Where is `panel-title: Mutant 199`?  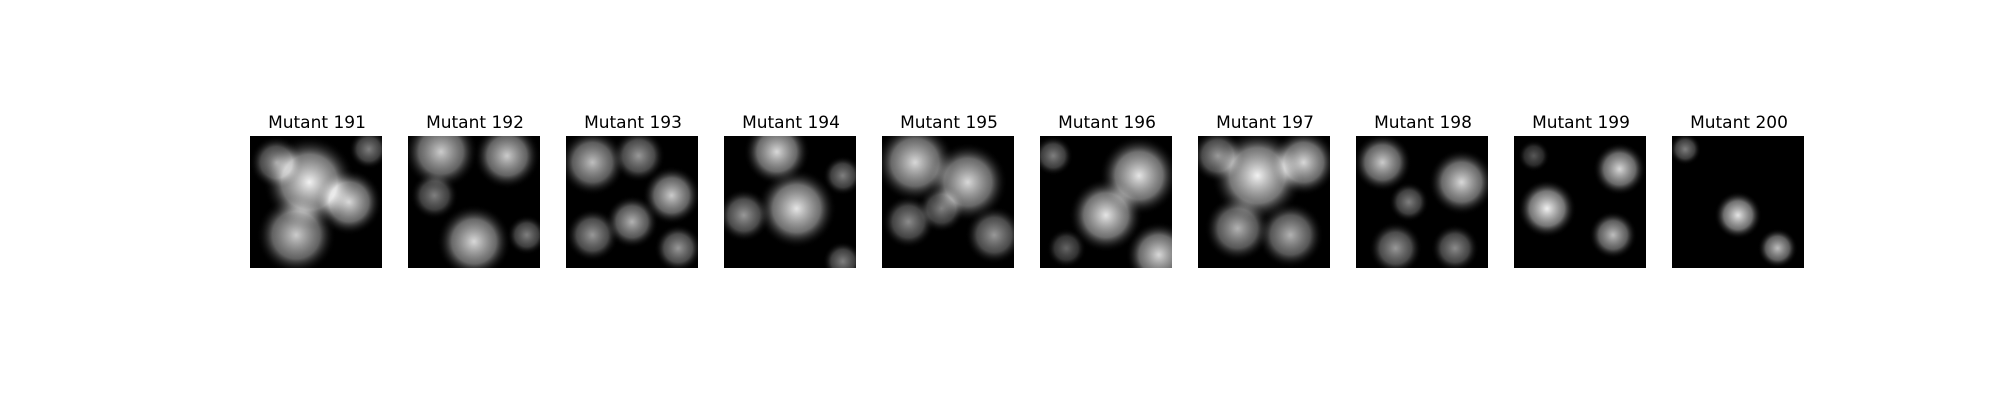
panel-title: Mutant 199 is located at coordinates (1581, 123).